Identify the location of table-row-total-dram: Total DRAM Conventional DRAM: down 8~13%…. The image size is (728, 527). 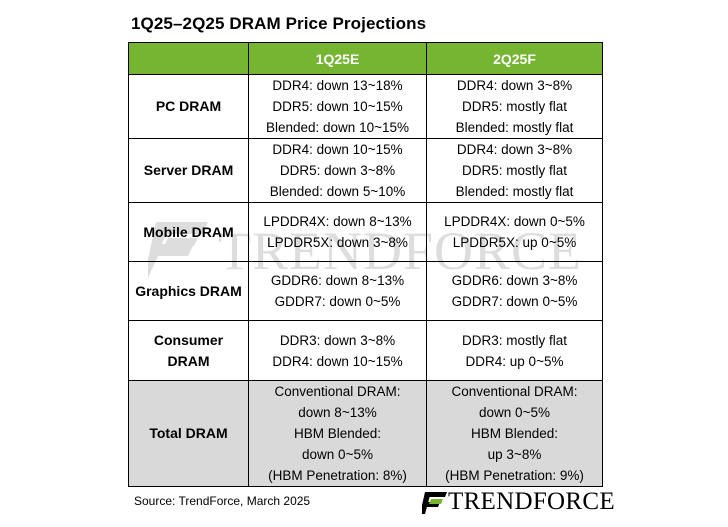
(365, 433).